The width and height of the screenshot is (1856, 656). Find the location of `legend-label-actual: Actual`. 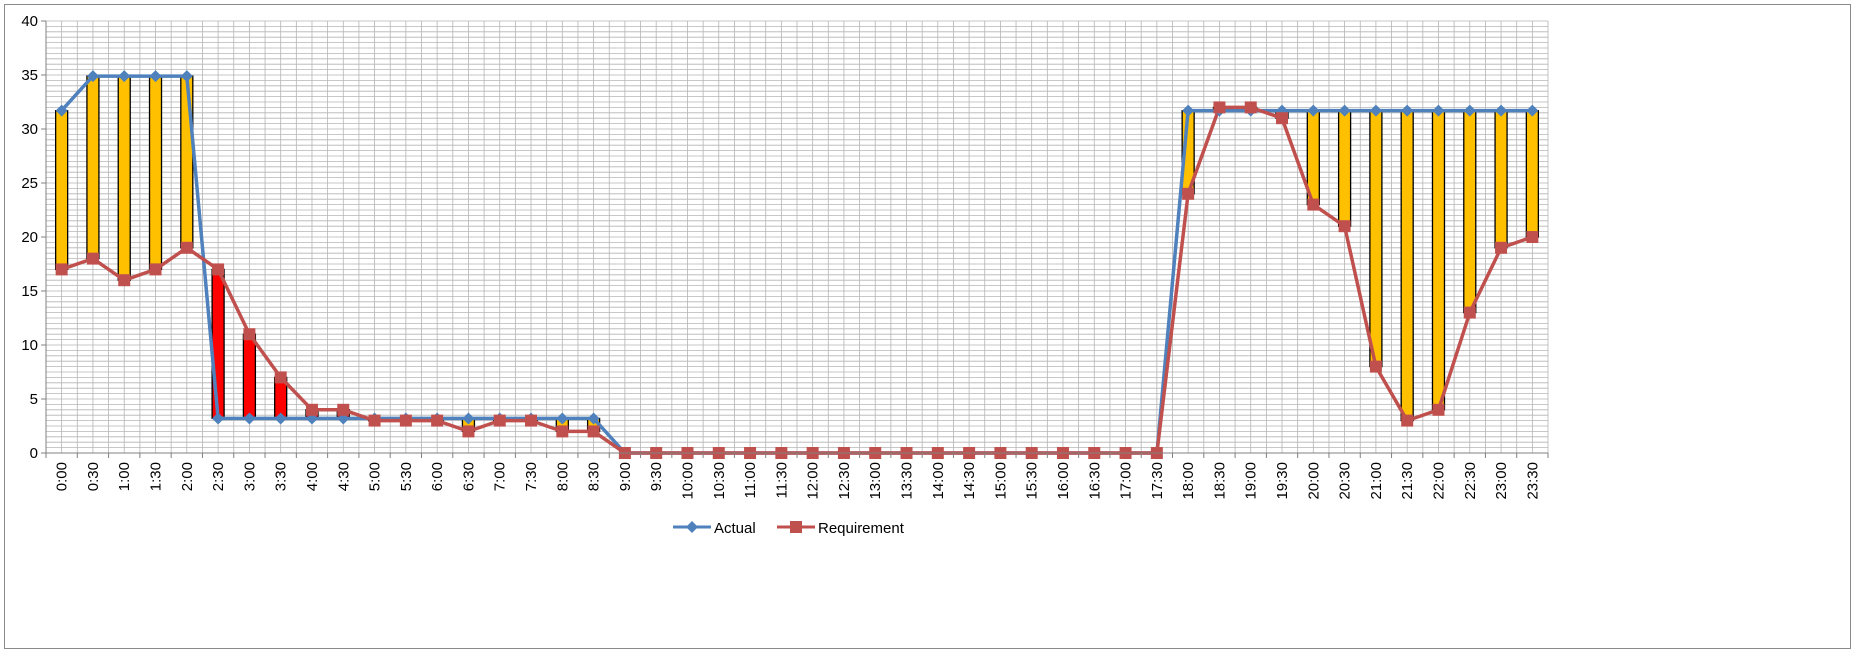

legend-label-actual: Actual is located at coordinates (735, 528).